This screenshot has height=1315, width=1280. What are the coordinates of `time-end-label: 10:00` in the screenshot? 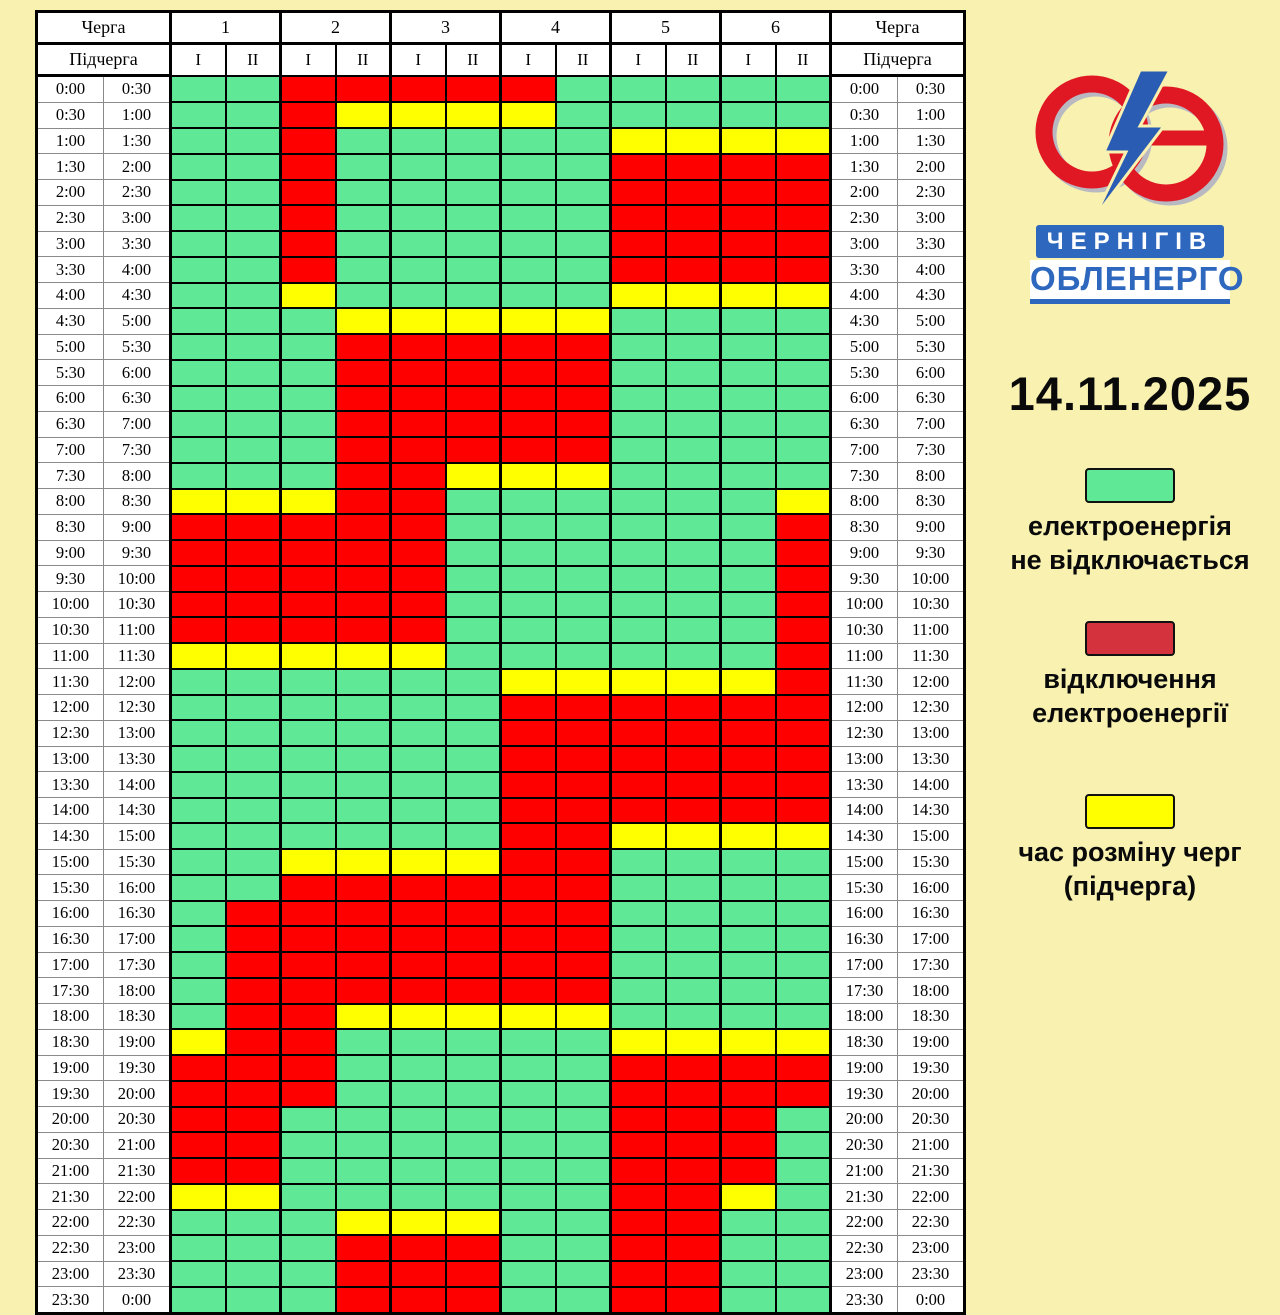 It's located at (931, 578).